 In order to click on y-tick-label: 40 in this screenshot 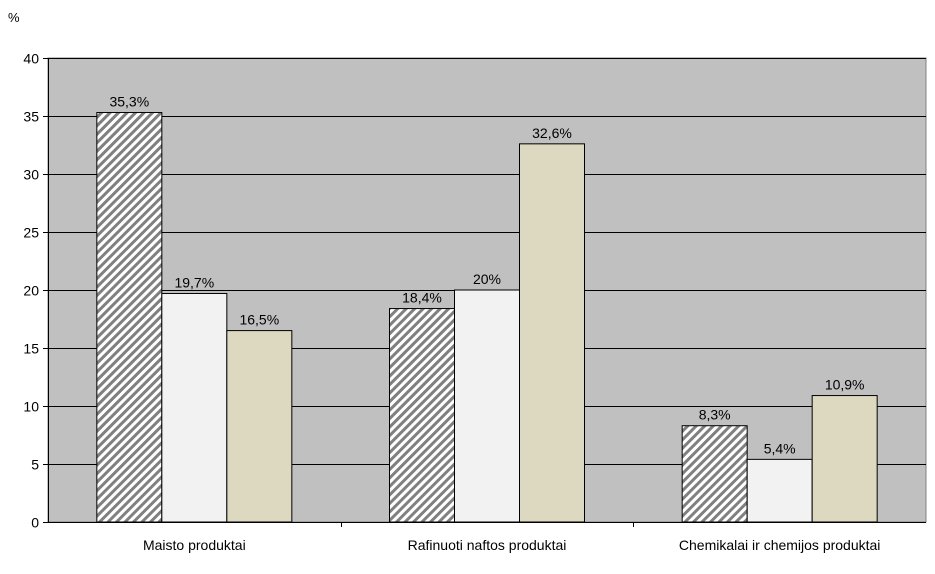, I will do `click(31, 59)`.